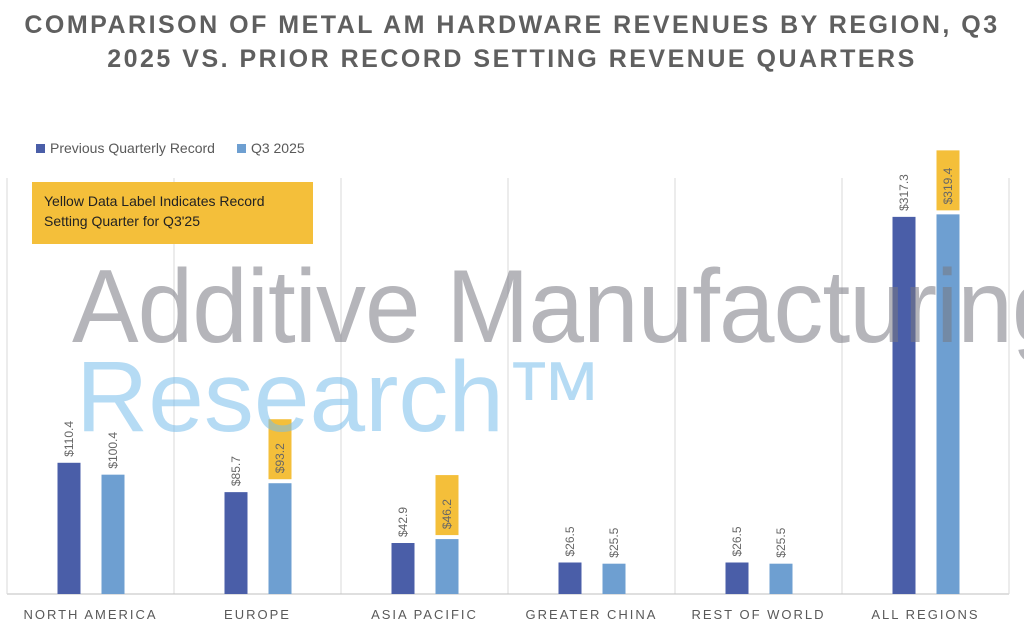 This screenshot has height=630, width=1024. I want to click on legend-item: Q3 2025, so click(270, 148).